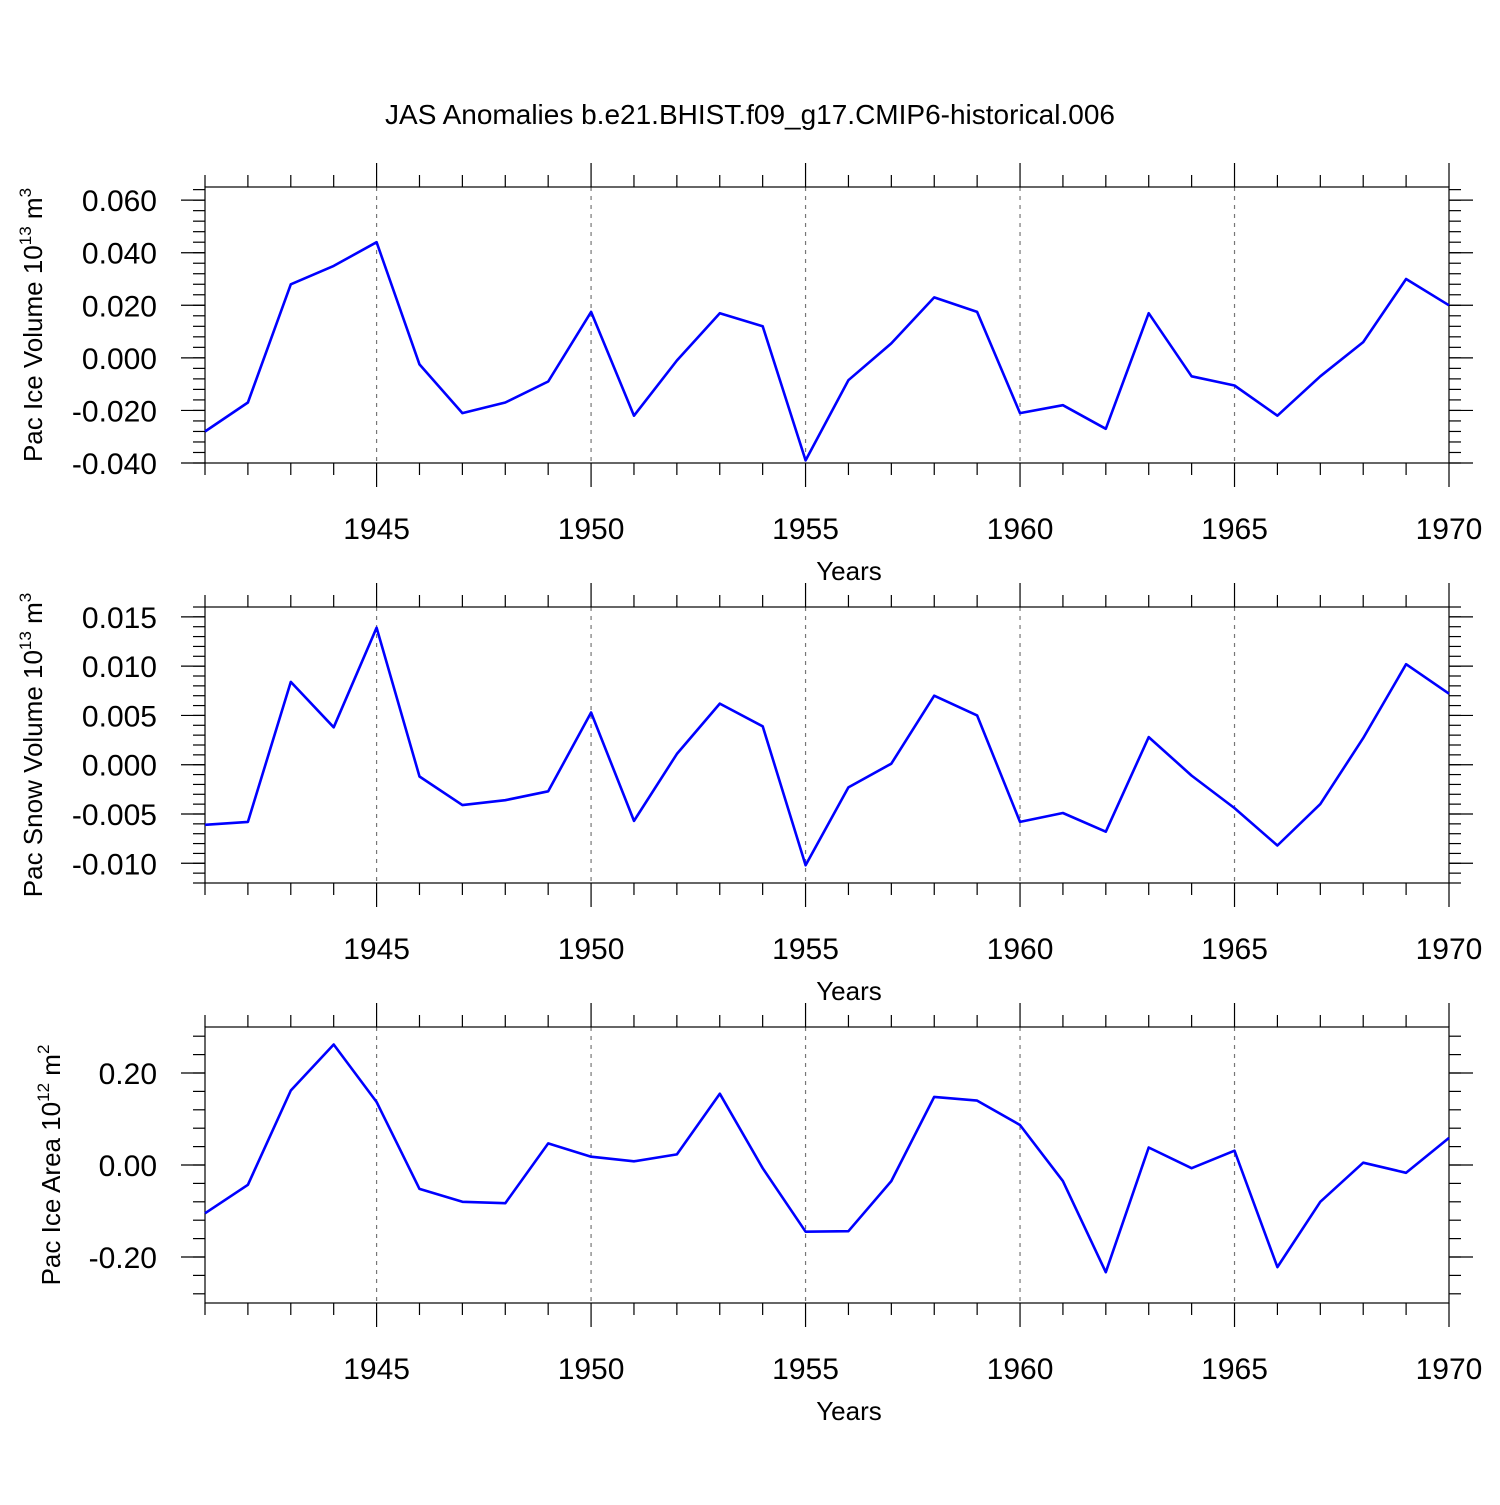 The width and height of the screenshot is (1500, 1505). Describe the element at coordinates (114, 864) in the screenshot. I see `y-tick-label: -0.010` at that location.